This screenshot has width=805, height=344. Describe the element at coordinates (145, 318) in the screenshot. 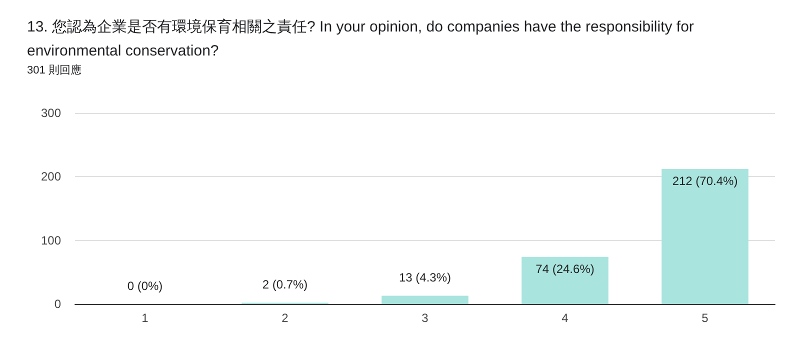

I see `x-tick-label: 1` at that location.